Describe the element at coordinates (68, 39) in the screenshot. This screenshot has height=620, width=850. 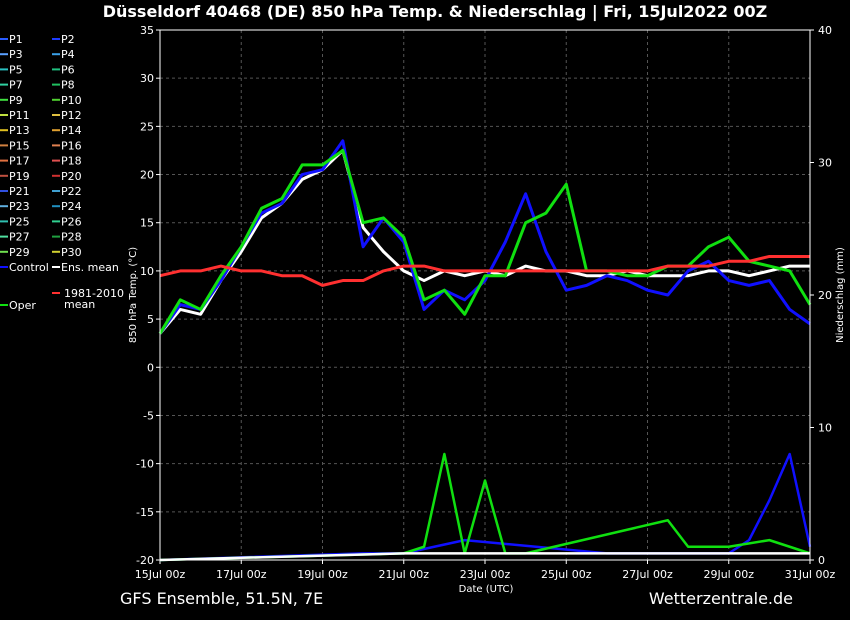
I see `legend-label: P2` at that location.